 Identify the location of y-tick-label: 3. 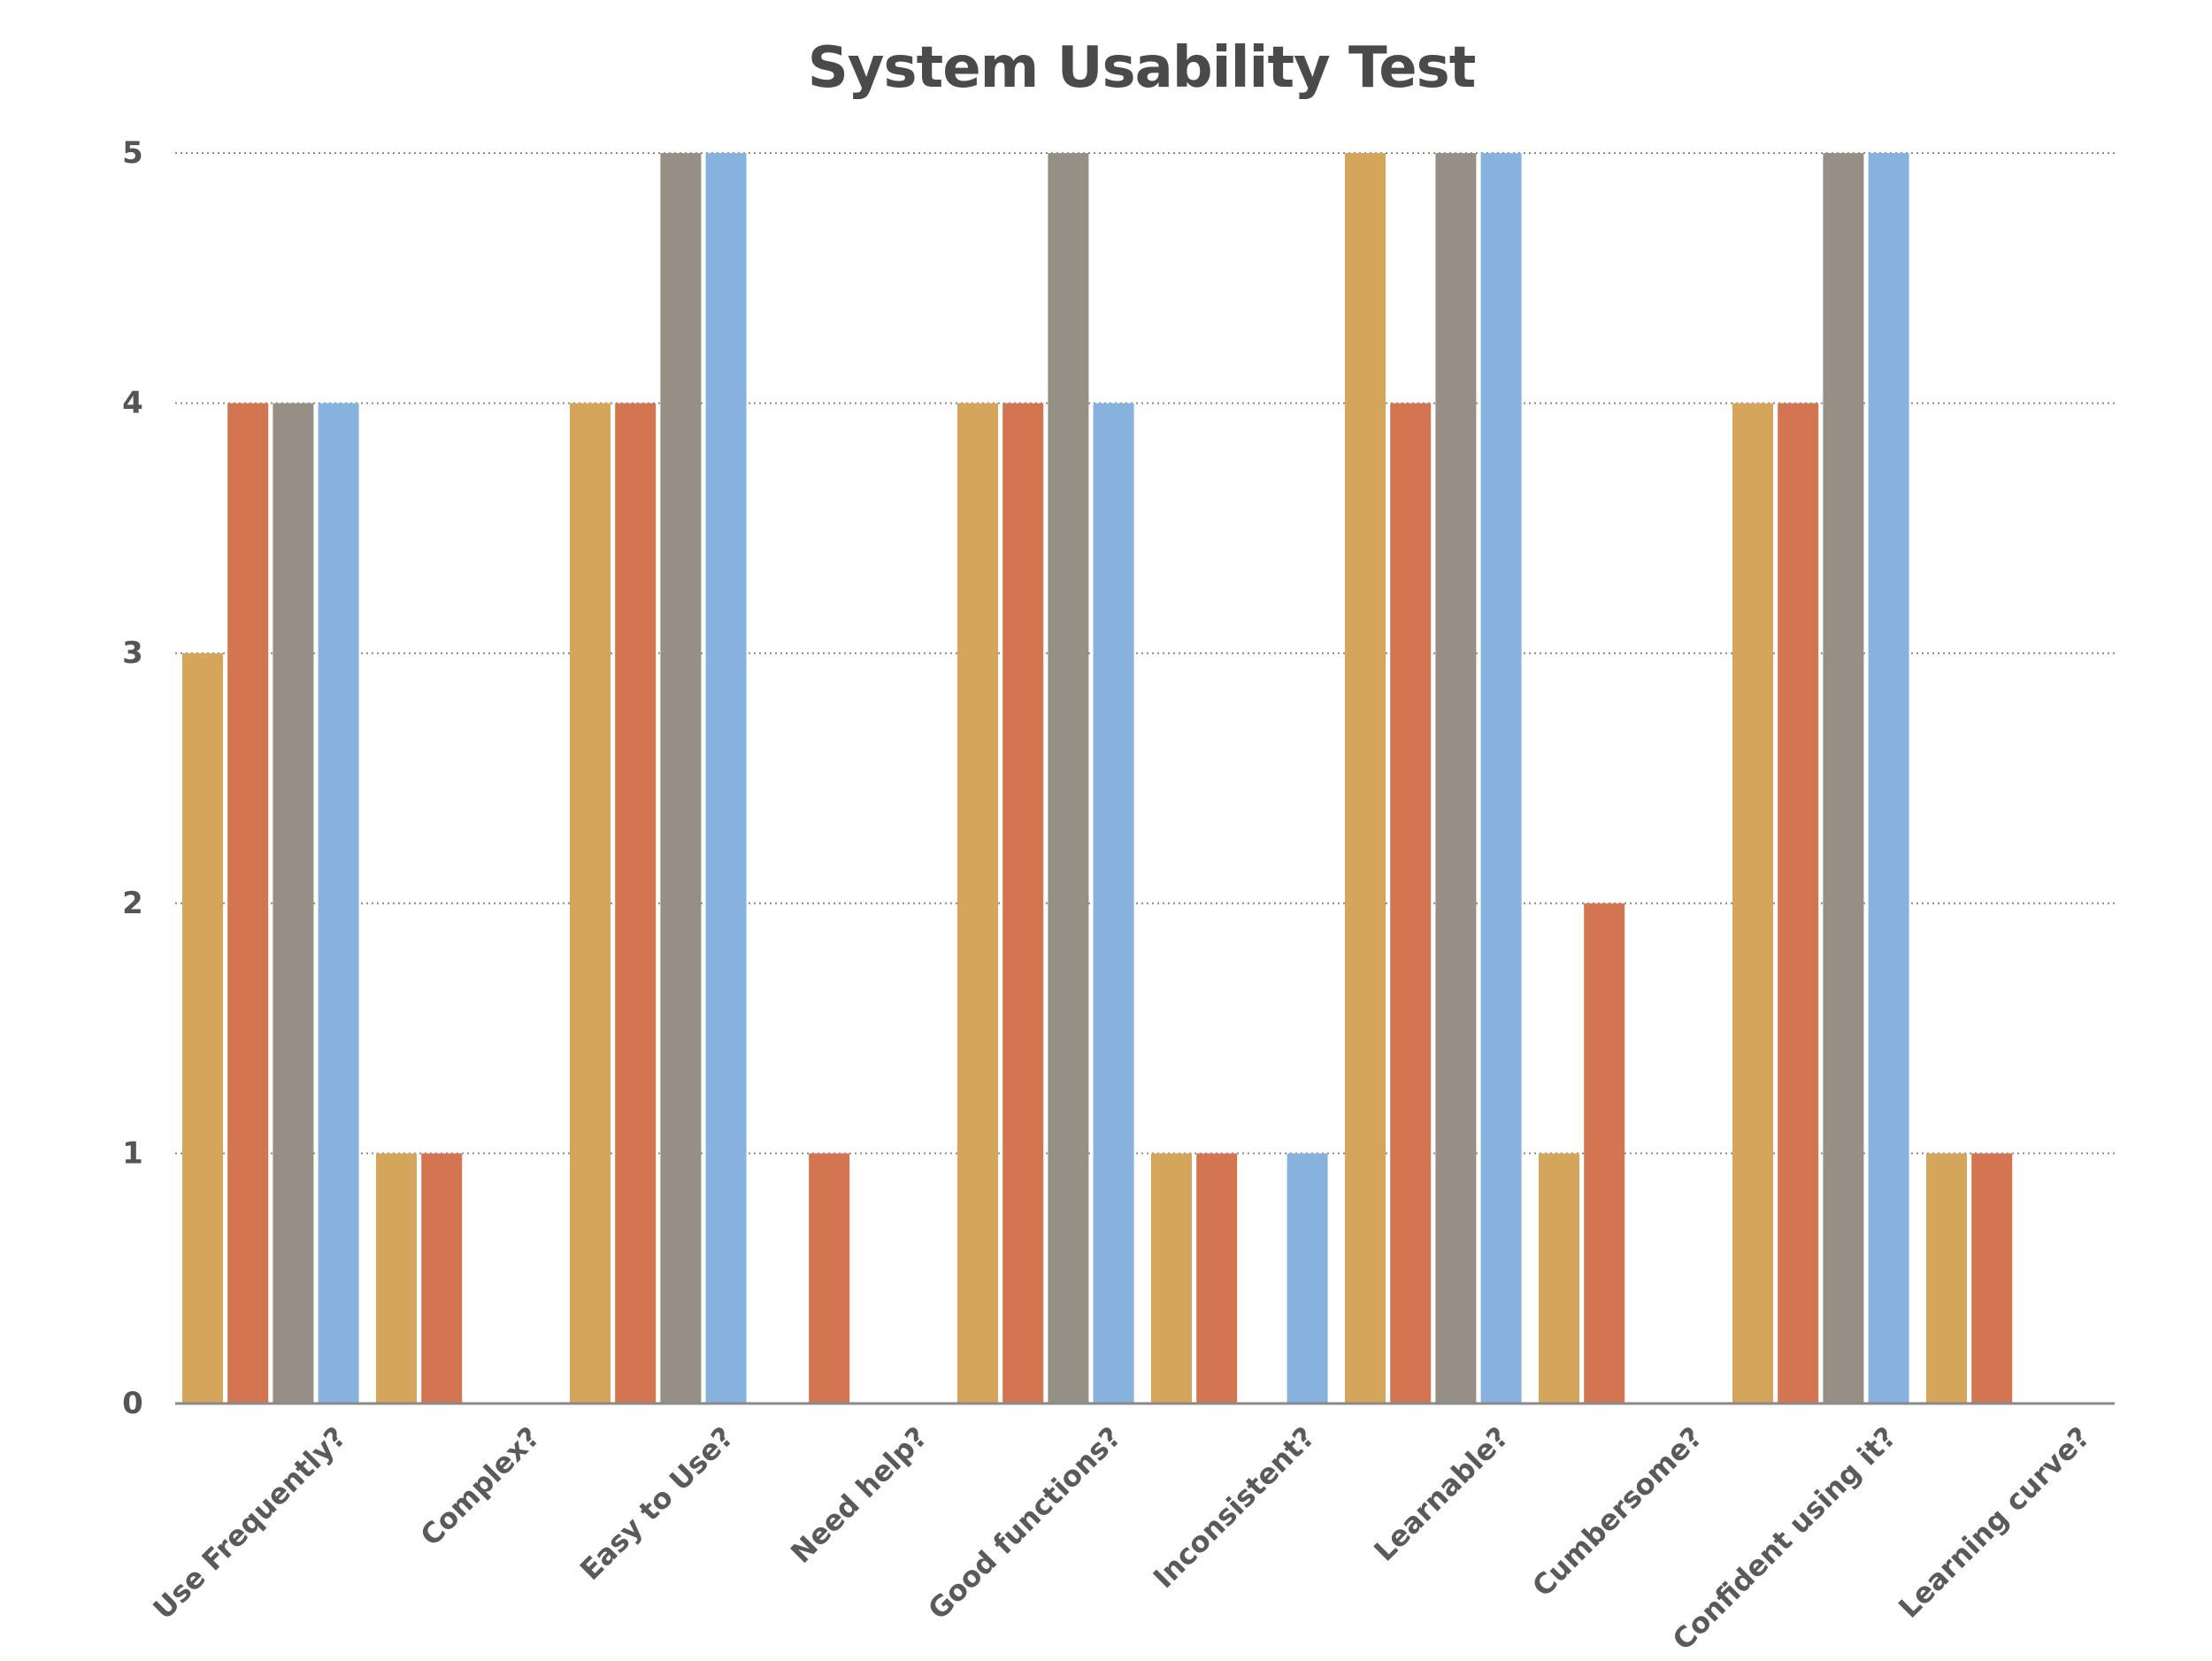
(133, 653).